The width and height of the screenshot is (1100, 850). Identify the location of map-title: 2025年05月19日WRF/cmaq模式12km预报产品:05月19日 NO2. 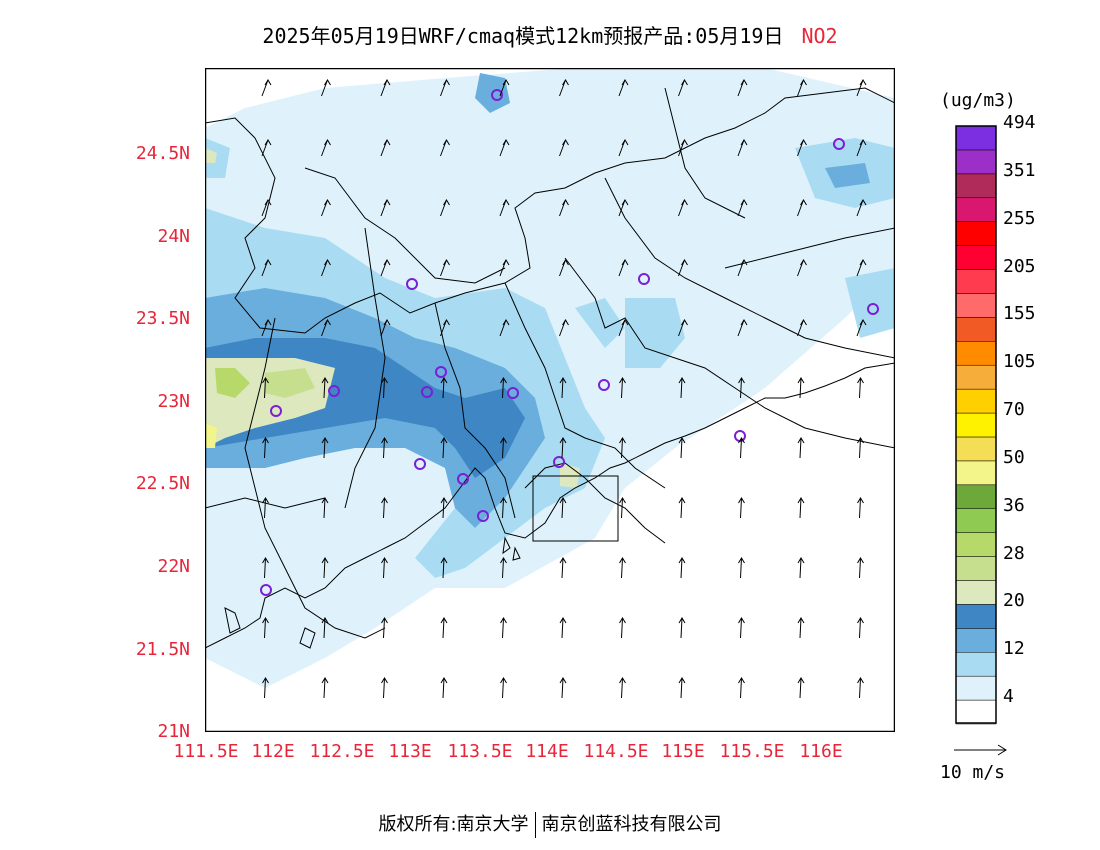
(550, 34).